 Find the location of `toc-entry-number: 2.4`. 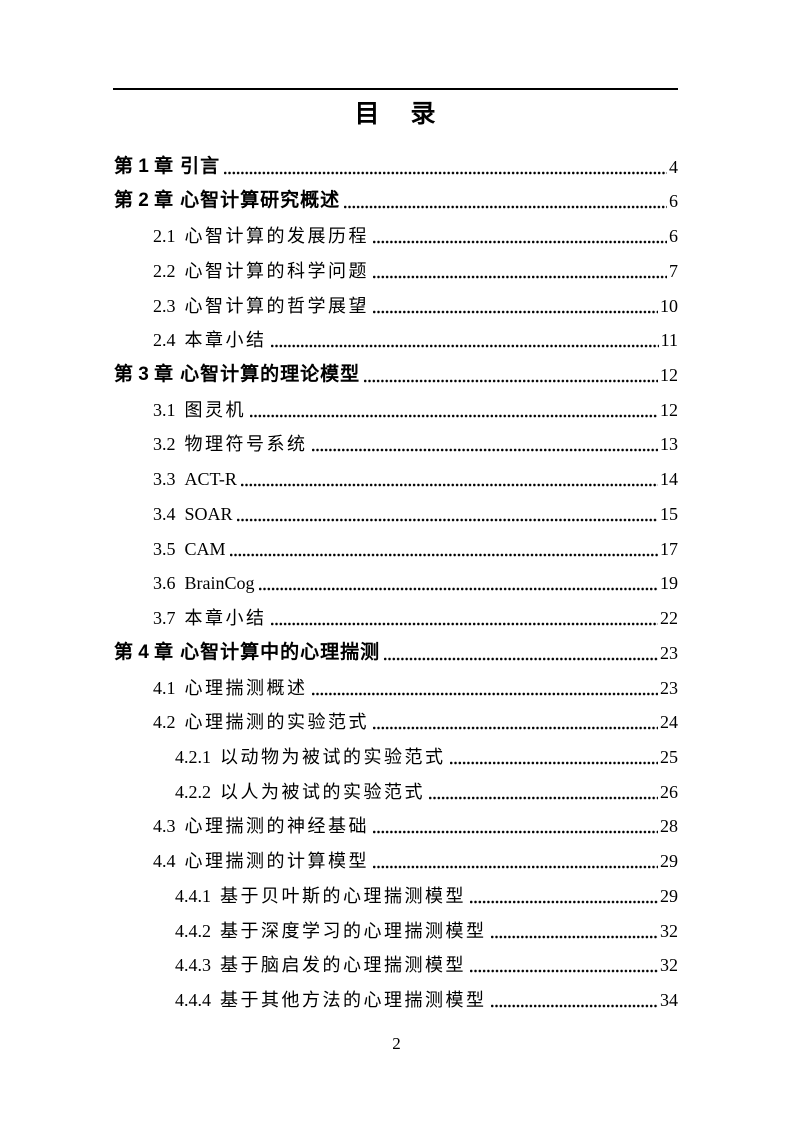

toc-entry-number: 2.4 is located at coordinates (164, 340).